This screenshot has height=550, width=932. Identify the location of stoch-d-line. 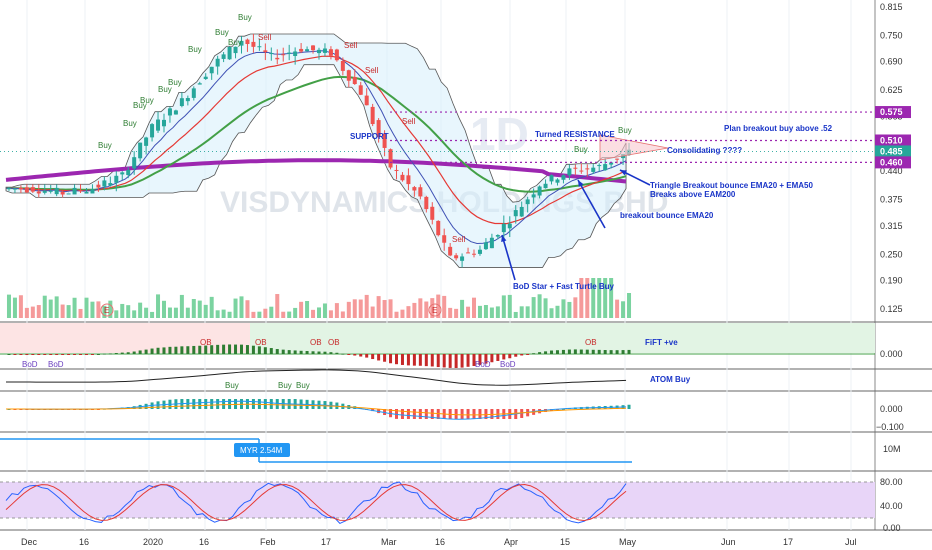
(316, 502).